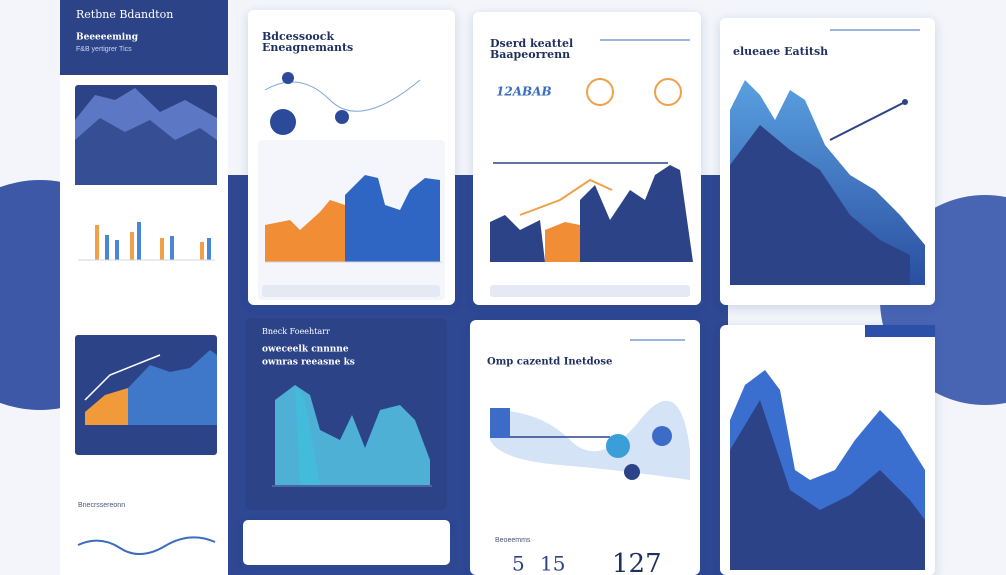  Describe the element at coordinates (124, 14) in the screenshot. I see `sidebar-title: Retbne Bdandton` at that location.